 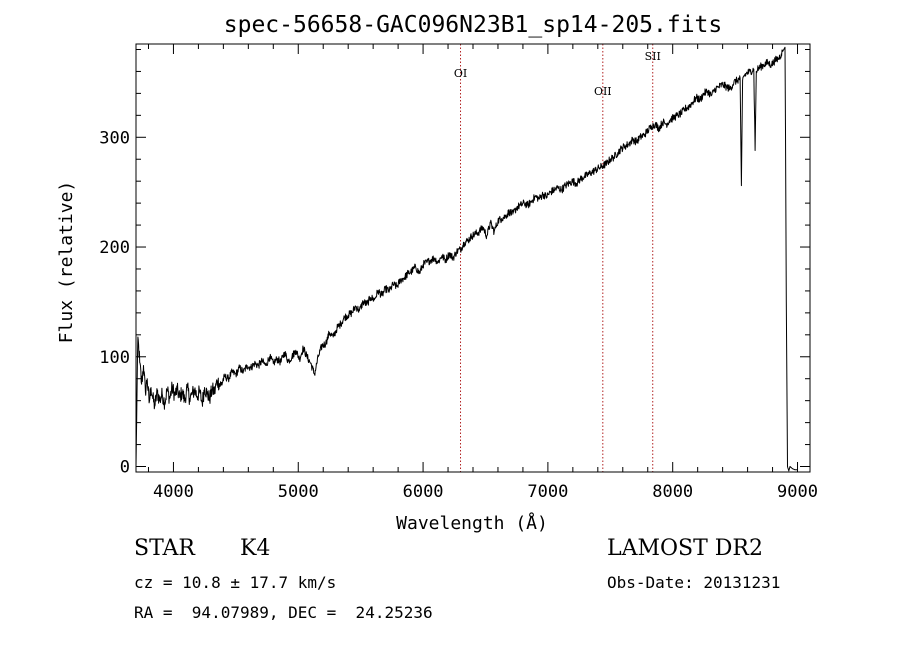 I want to click on line-label-sii: SII, so click(x=653, y=56).